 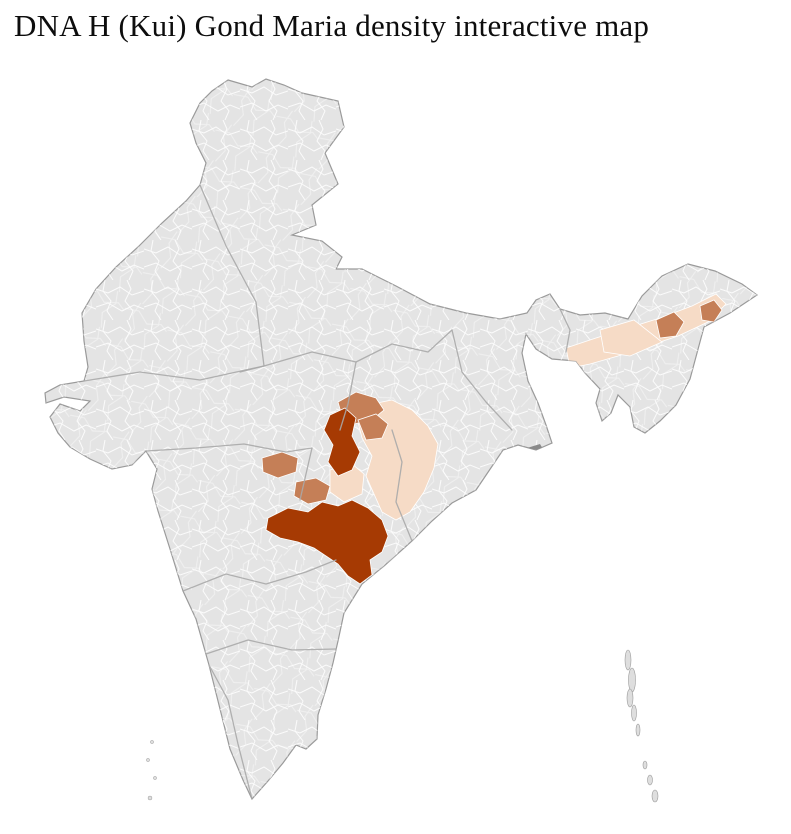 I want to click on high-density-districts, so click(x=327, y=496).